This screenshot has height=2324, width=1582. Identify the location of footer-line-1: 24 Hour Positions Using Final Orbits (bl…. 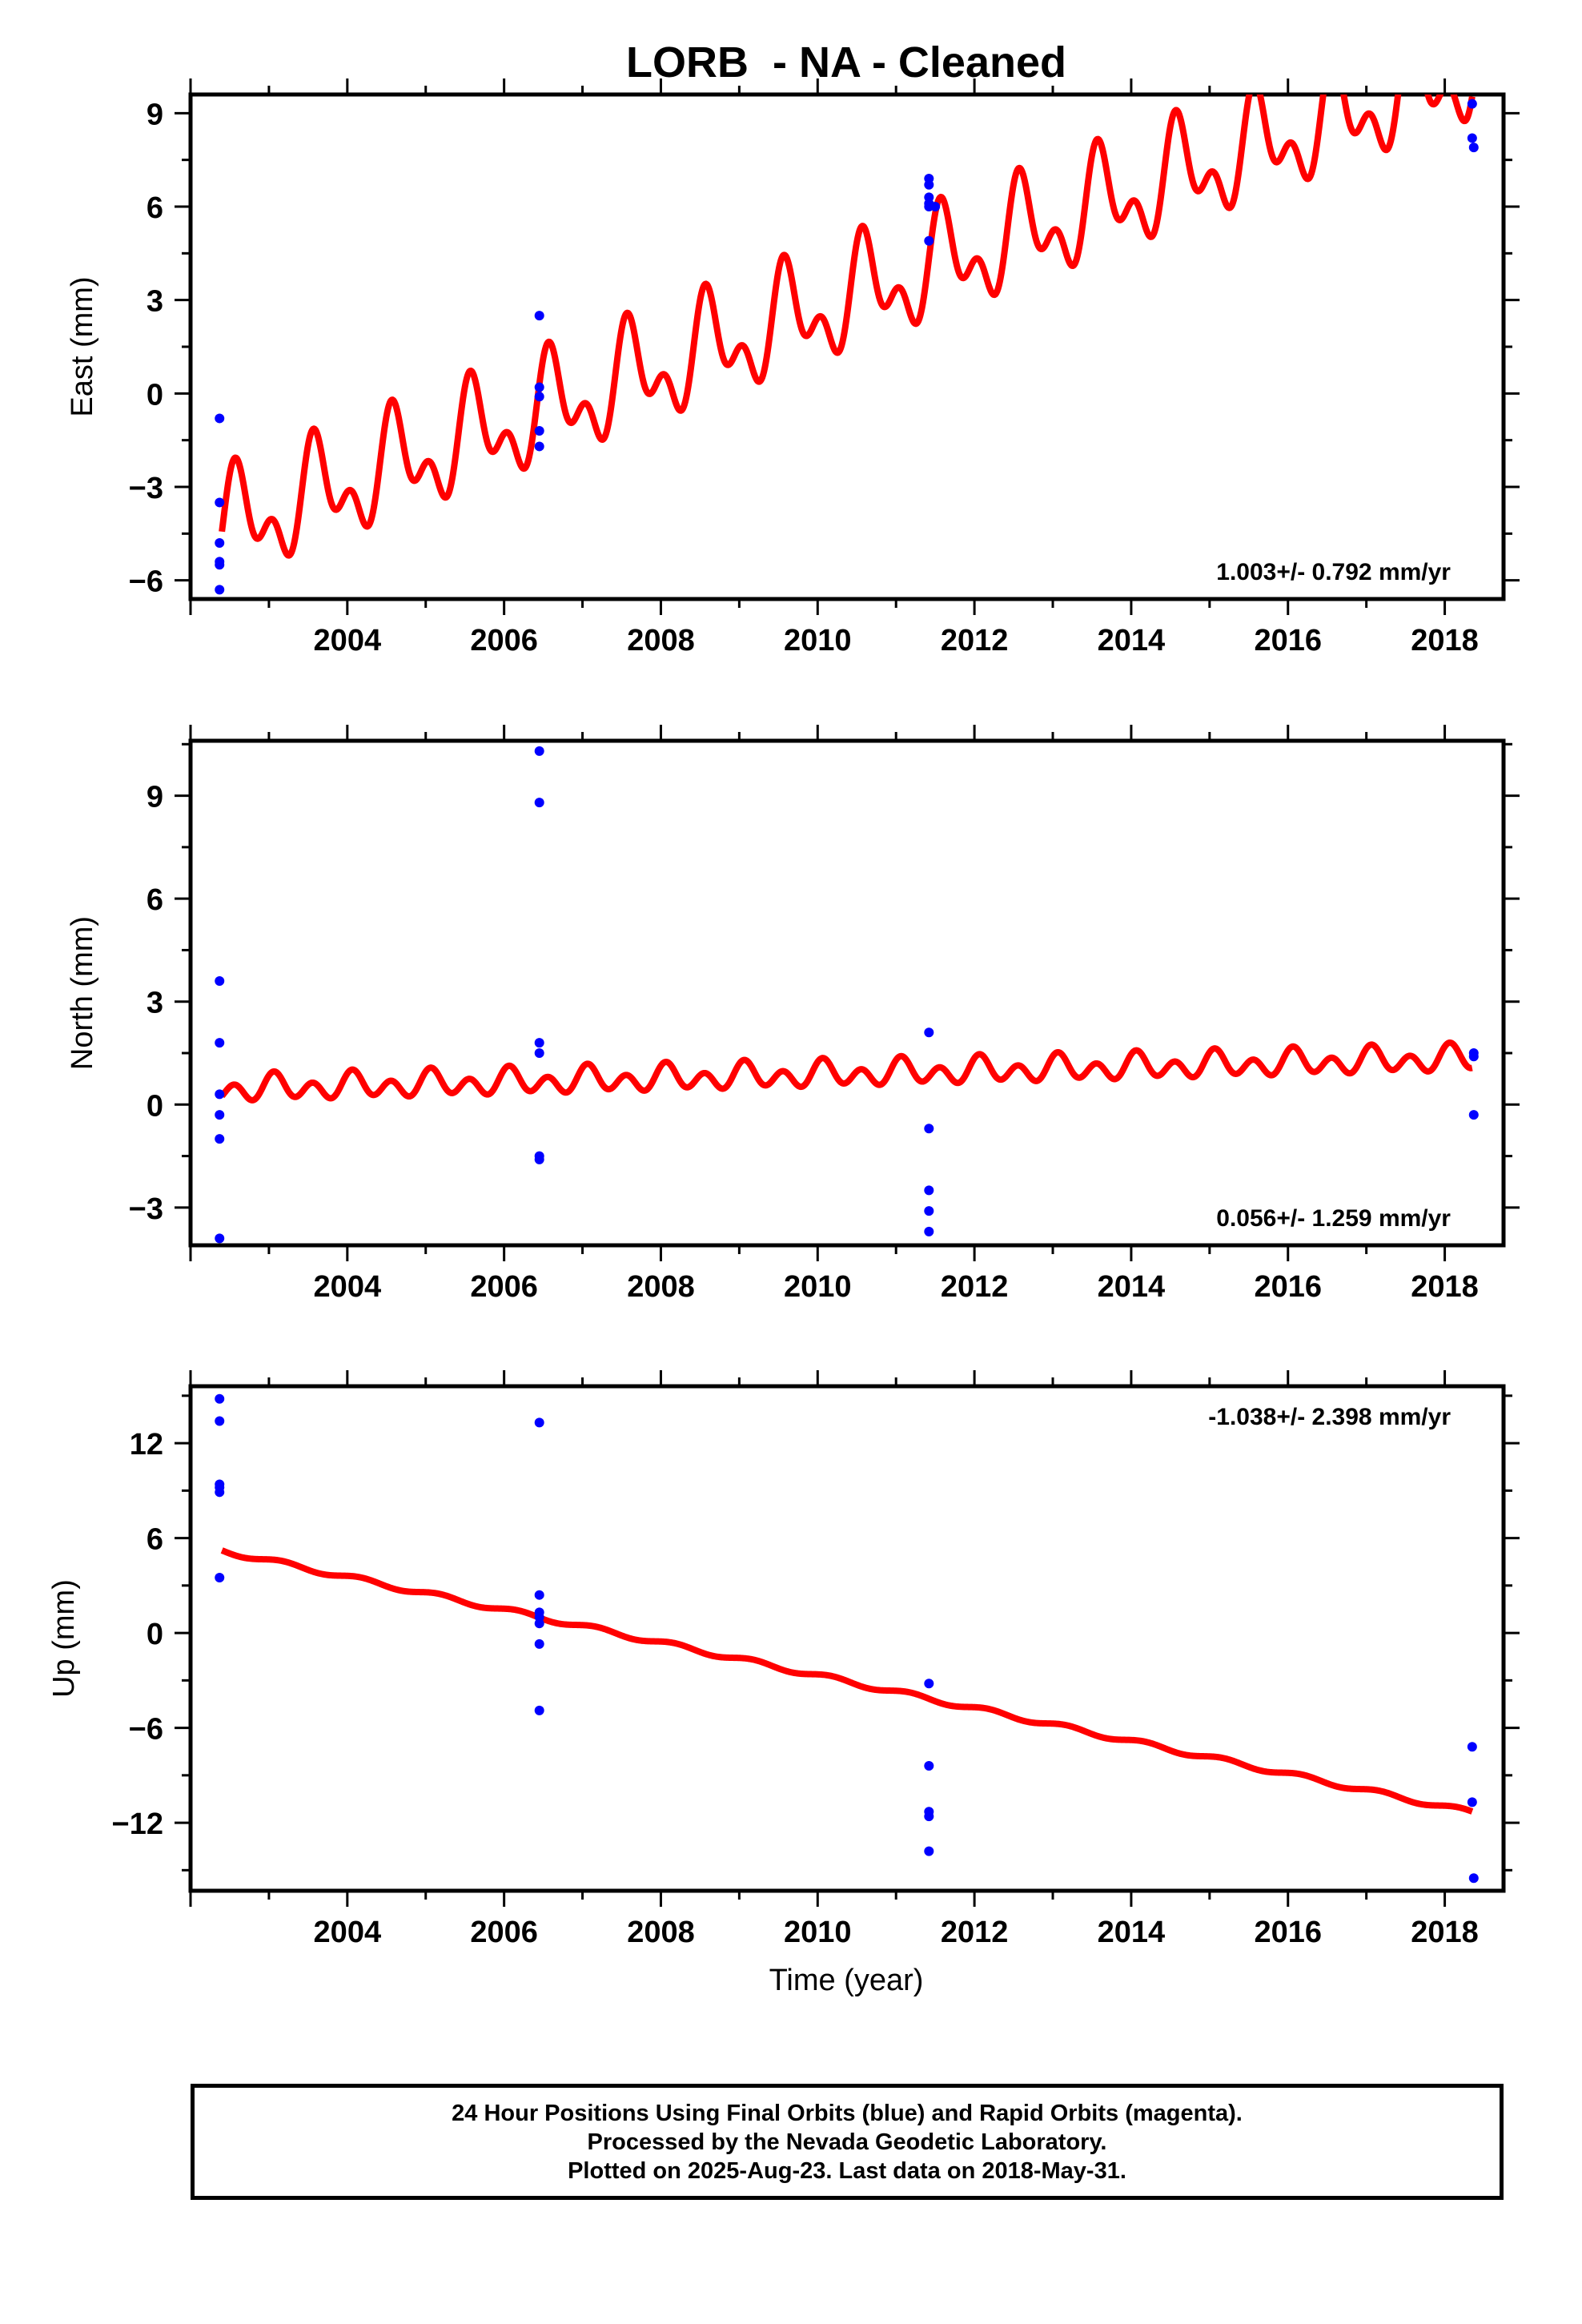
(847, 2113).